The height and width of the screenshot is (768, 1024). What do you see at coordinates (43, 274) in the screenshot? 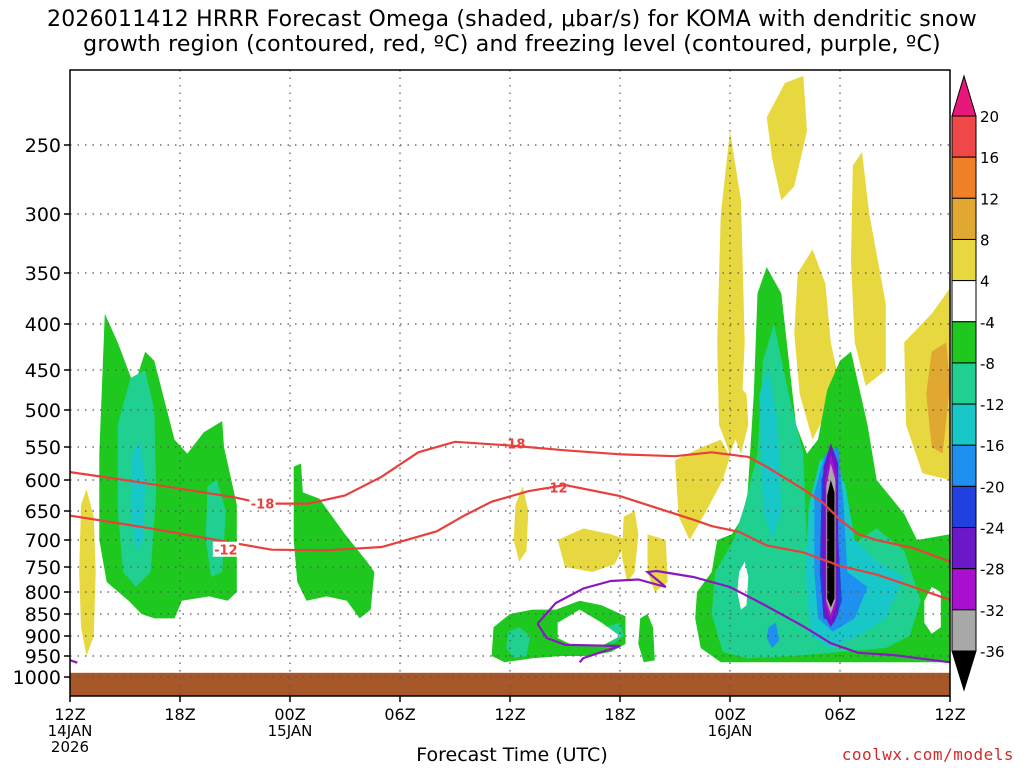
I see `y-tick-label: 350` at bounding box center [43, 274].